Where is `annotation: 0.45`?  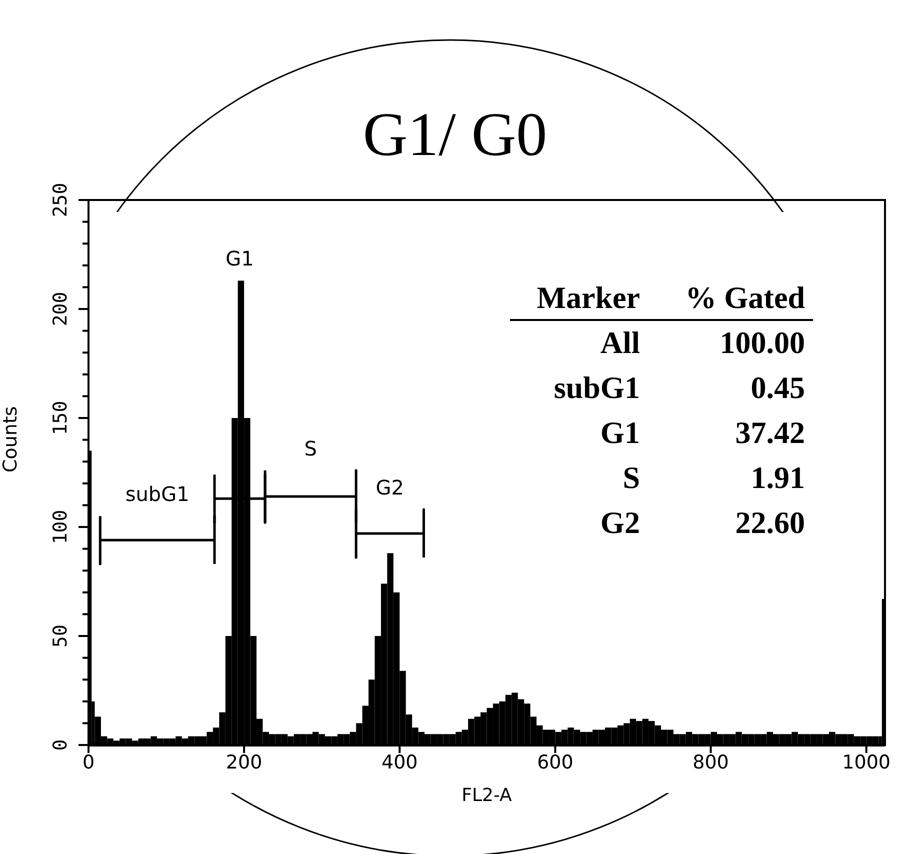
annotation: 0.45 is located at coordinates (777, 387).